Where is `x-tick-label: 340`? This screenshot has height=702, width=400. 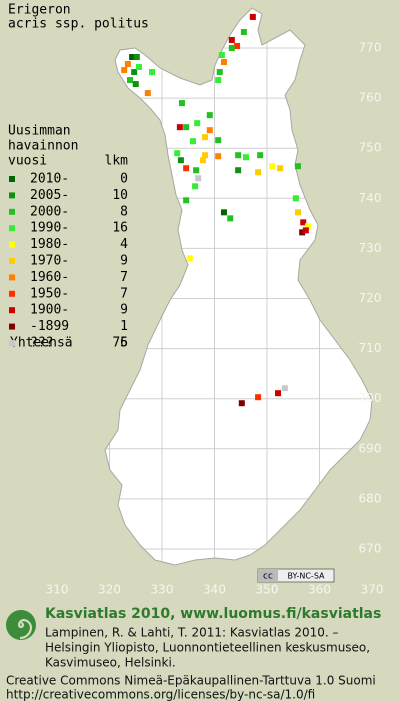
x-tick-label: 340 is located at coordinates (214, 590).